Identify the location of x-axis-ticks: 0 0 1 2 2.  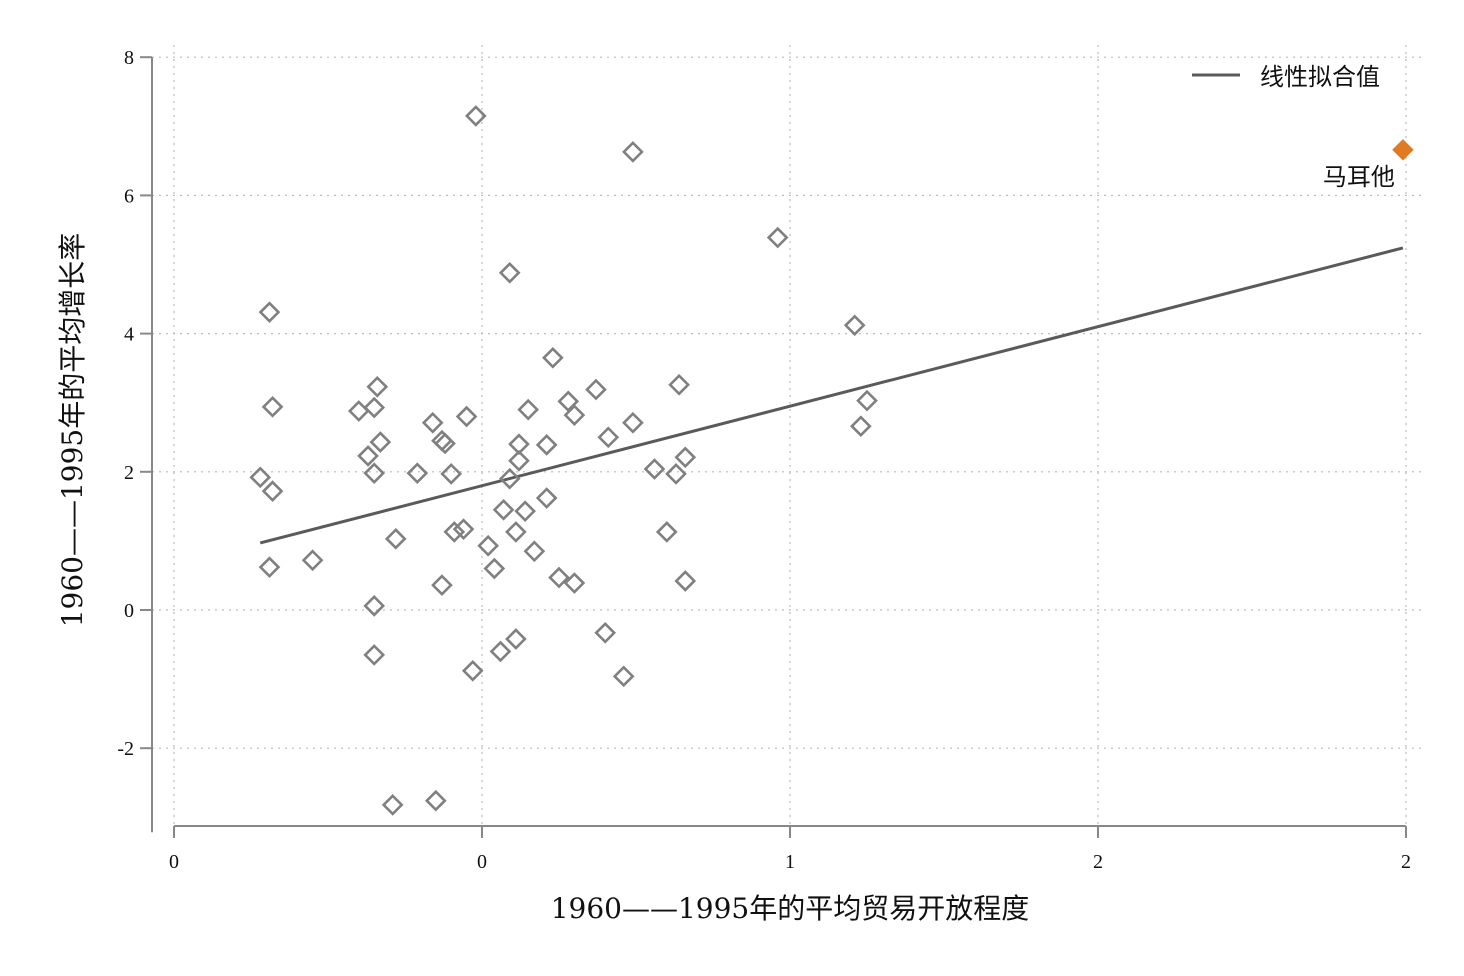
(790, 849).